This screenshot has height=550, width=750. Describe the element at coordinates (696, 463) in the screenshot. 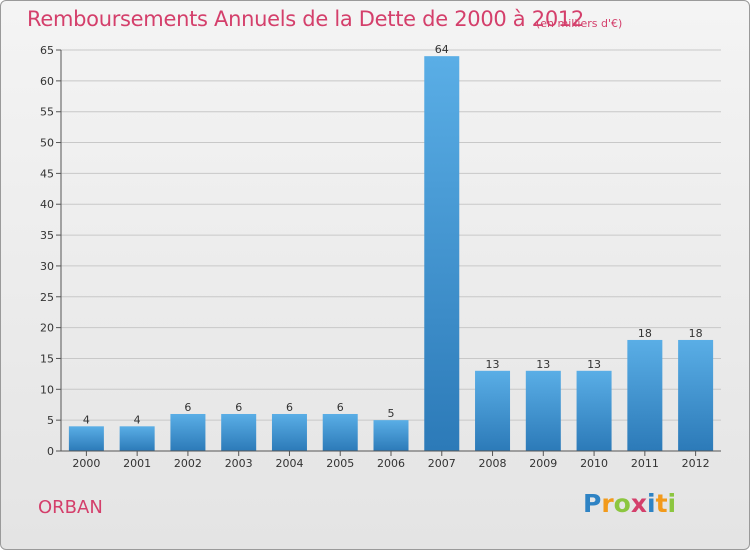

I see `x-tick-label: 2012` at that location.